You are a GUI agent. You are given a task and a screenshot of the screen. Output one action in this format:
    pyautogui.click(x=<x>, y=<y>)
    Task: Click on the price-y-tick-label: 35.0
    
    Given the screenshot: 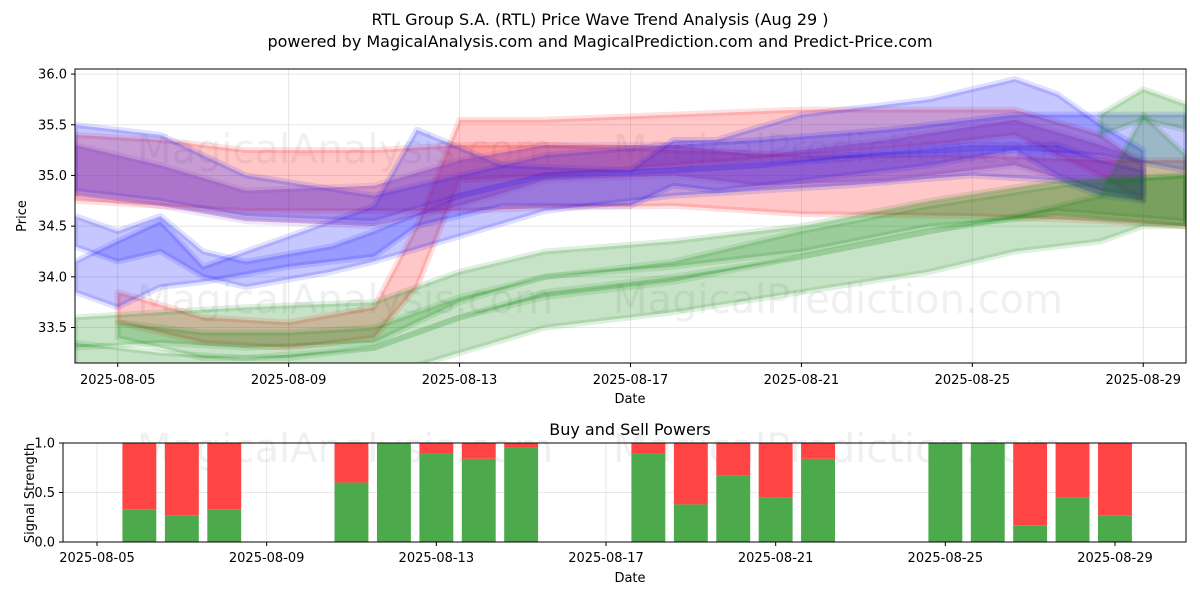 What is the action you would take?
    pyautogui.click(x=52, y=176)
    